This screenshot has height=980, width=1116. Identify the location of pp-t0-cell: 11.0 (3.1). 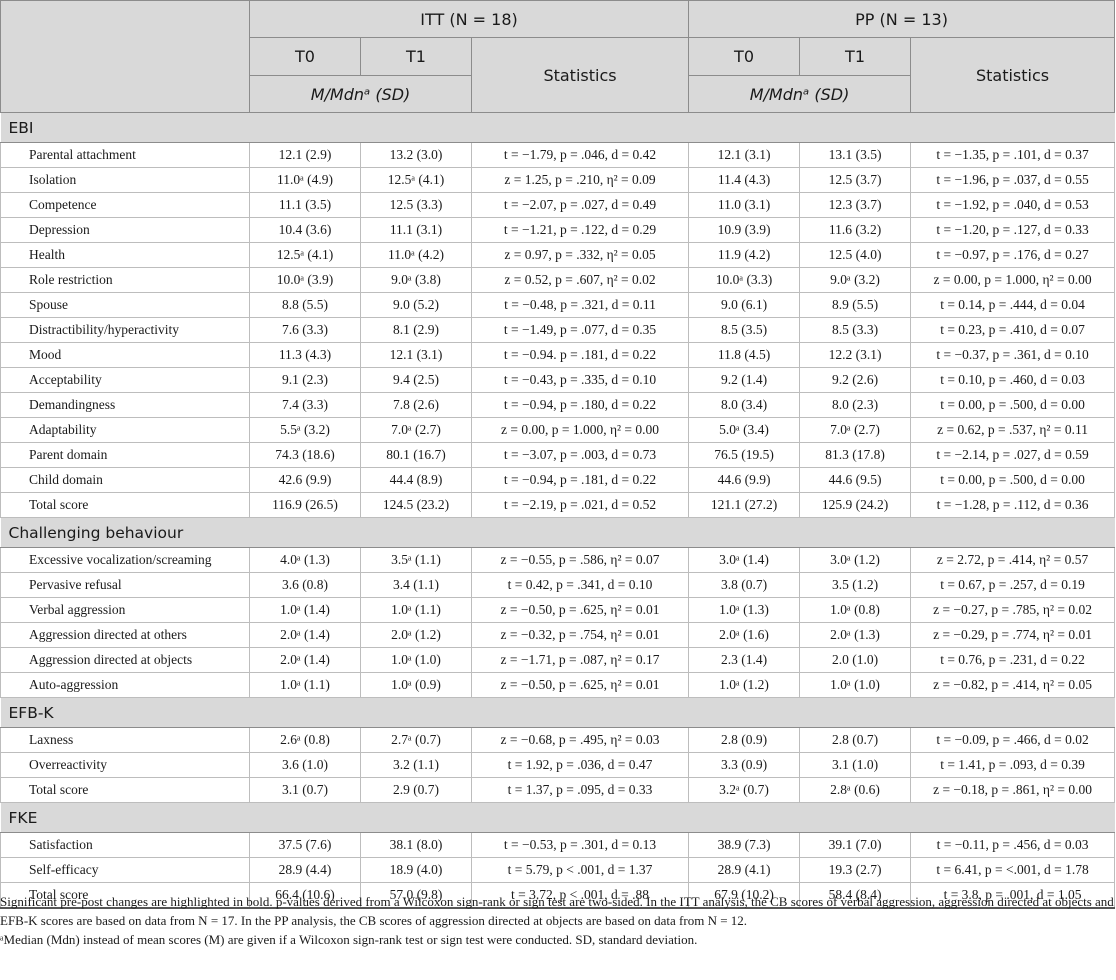
(744, 205).